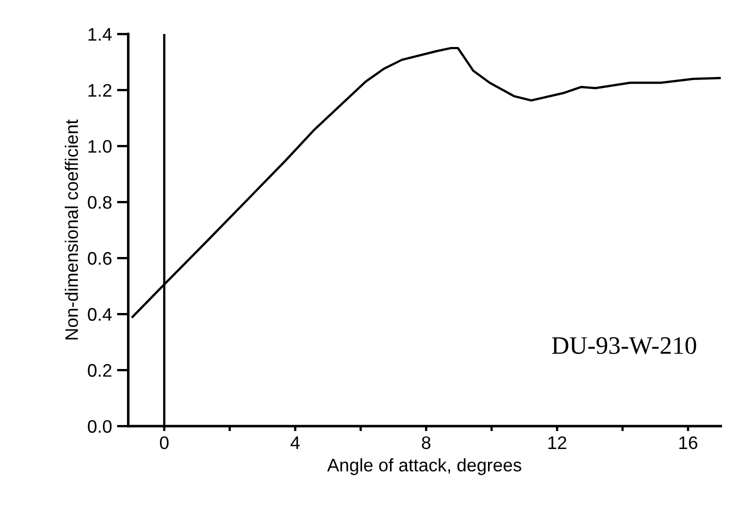 The width and height of the screenshot is (737, 532). I want to click on y-tick-label: 0.8, so click(100, 202).